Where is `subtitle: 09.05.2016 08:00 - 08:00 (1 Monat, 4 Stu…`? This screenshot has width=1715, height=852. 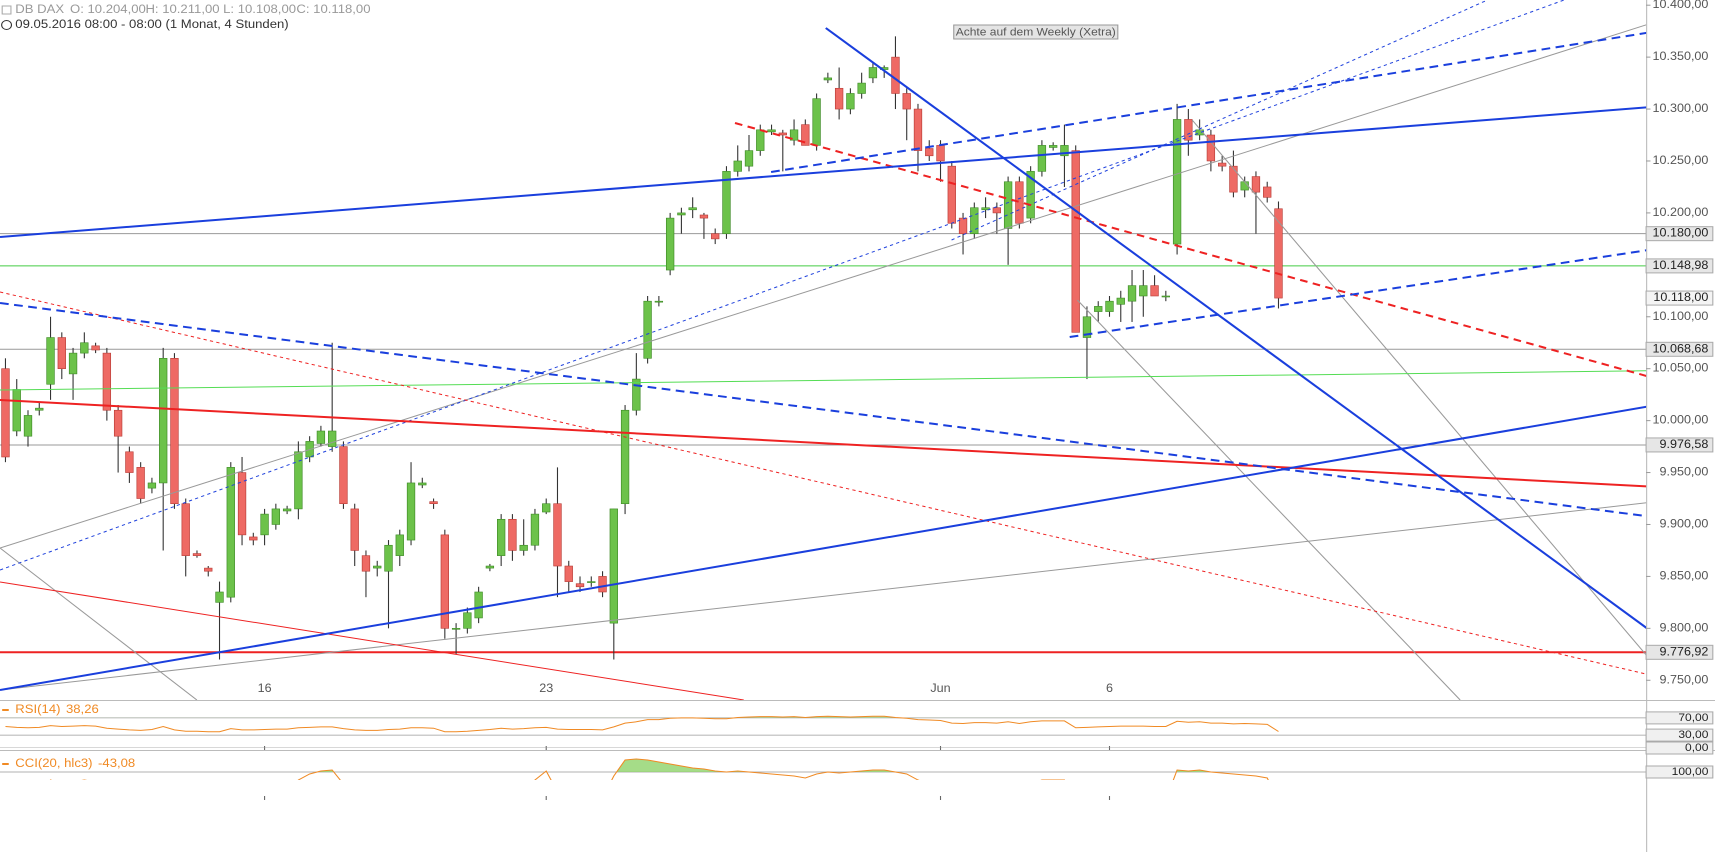
subtitle: 09.05.2016 08:00 - 08:00 (1 Monat, 4 Stu… is located at coordinates (151, 24).